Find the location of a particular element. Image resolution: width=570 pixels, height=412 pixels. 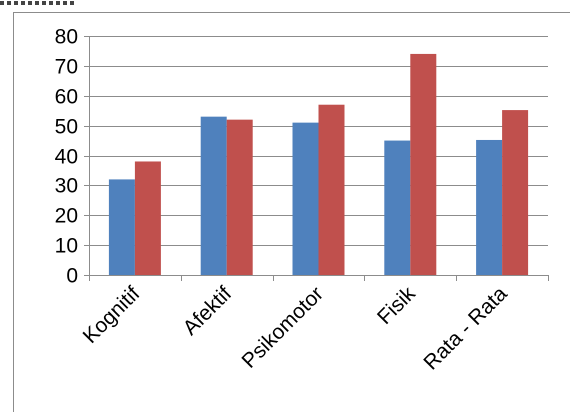

y-tick-label: 80 is located at coordinates (66, 37).